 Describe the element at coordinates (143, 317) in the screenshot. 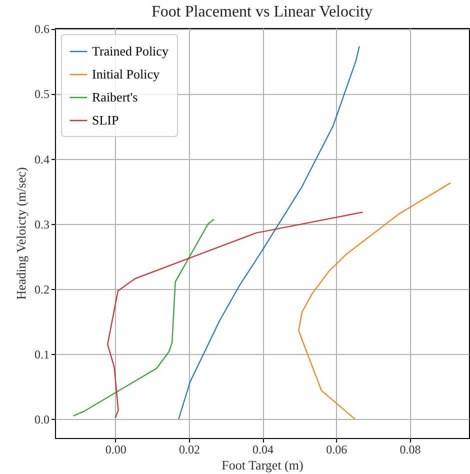

I see `line-series` at that location.